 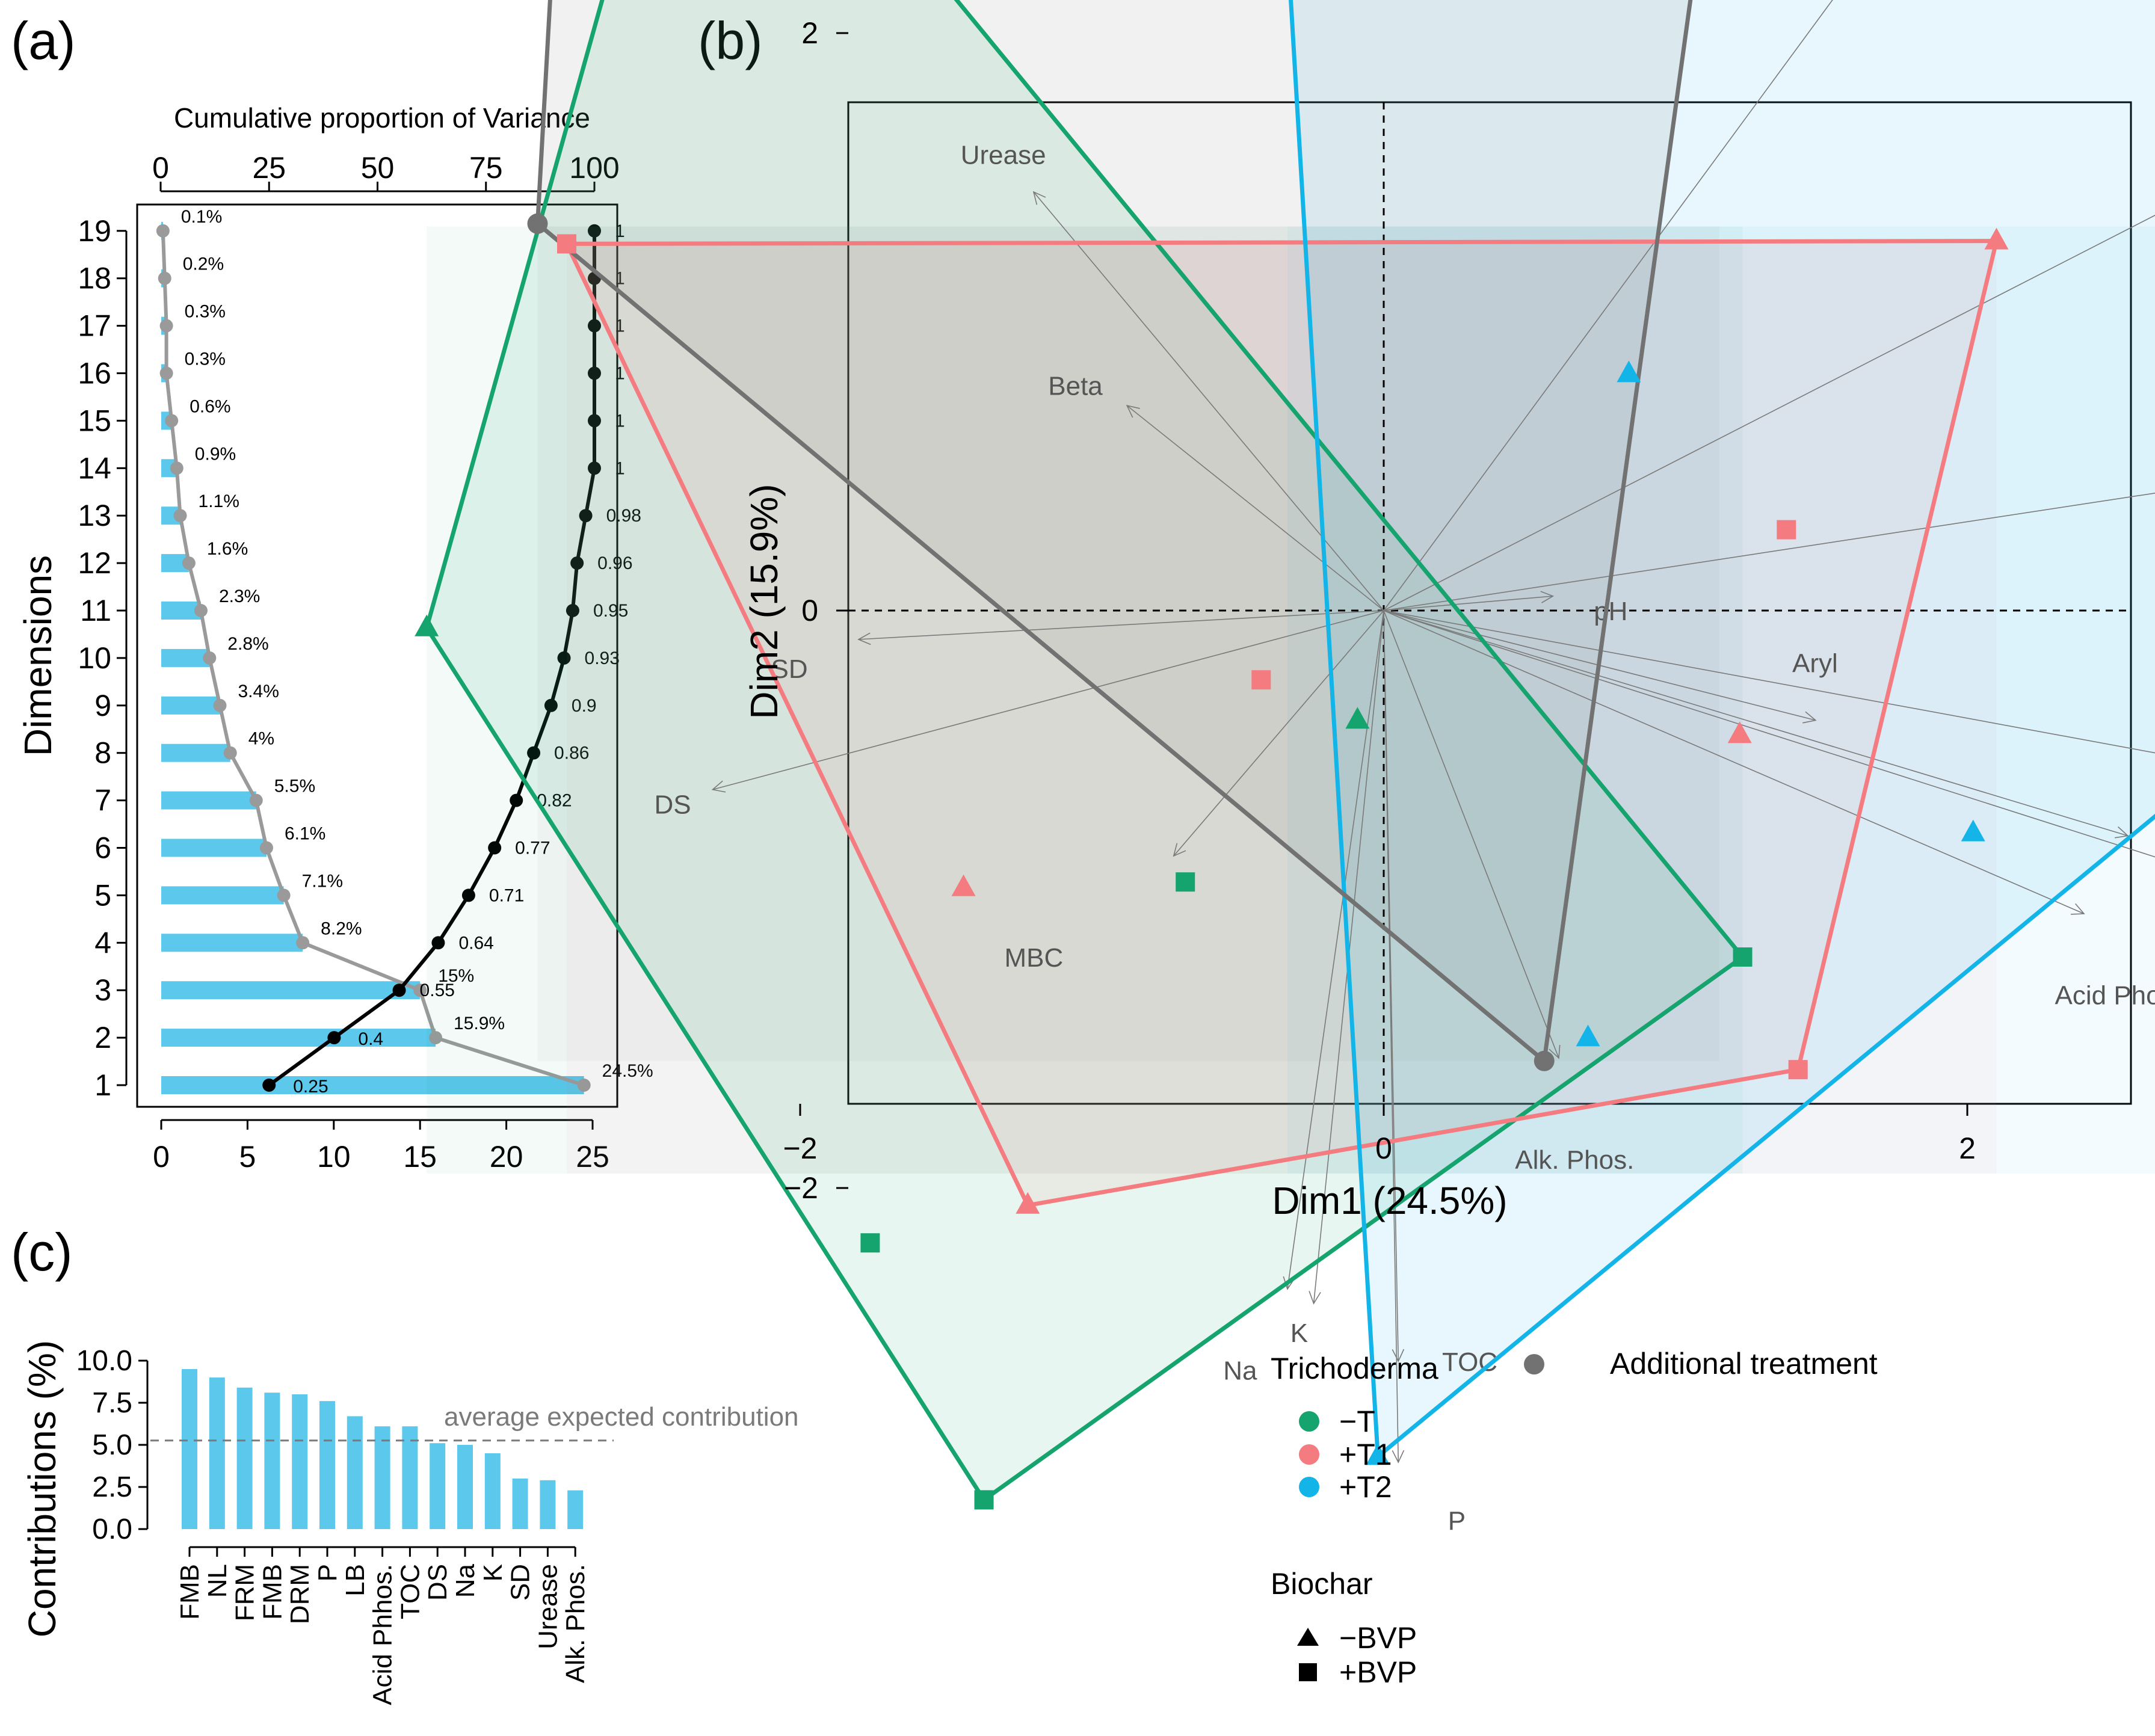 What do you see at coordinates (1384, 1148) in the screenshot?
I see `x-axis-tick-label: 0` at bounding box center [1384, 1148].